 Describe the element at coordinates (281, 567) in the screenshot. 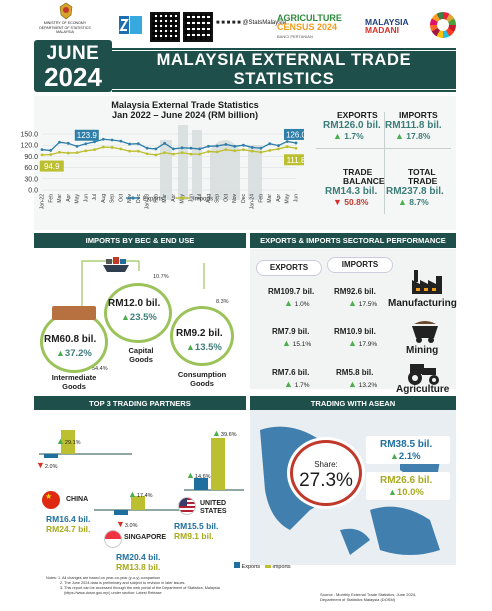

I see `legend-imports-text: Imports` at that location.